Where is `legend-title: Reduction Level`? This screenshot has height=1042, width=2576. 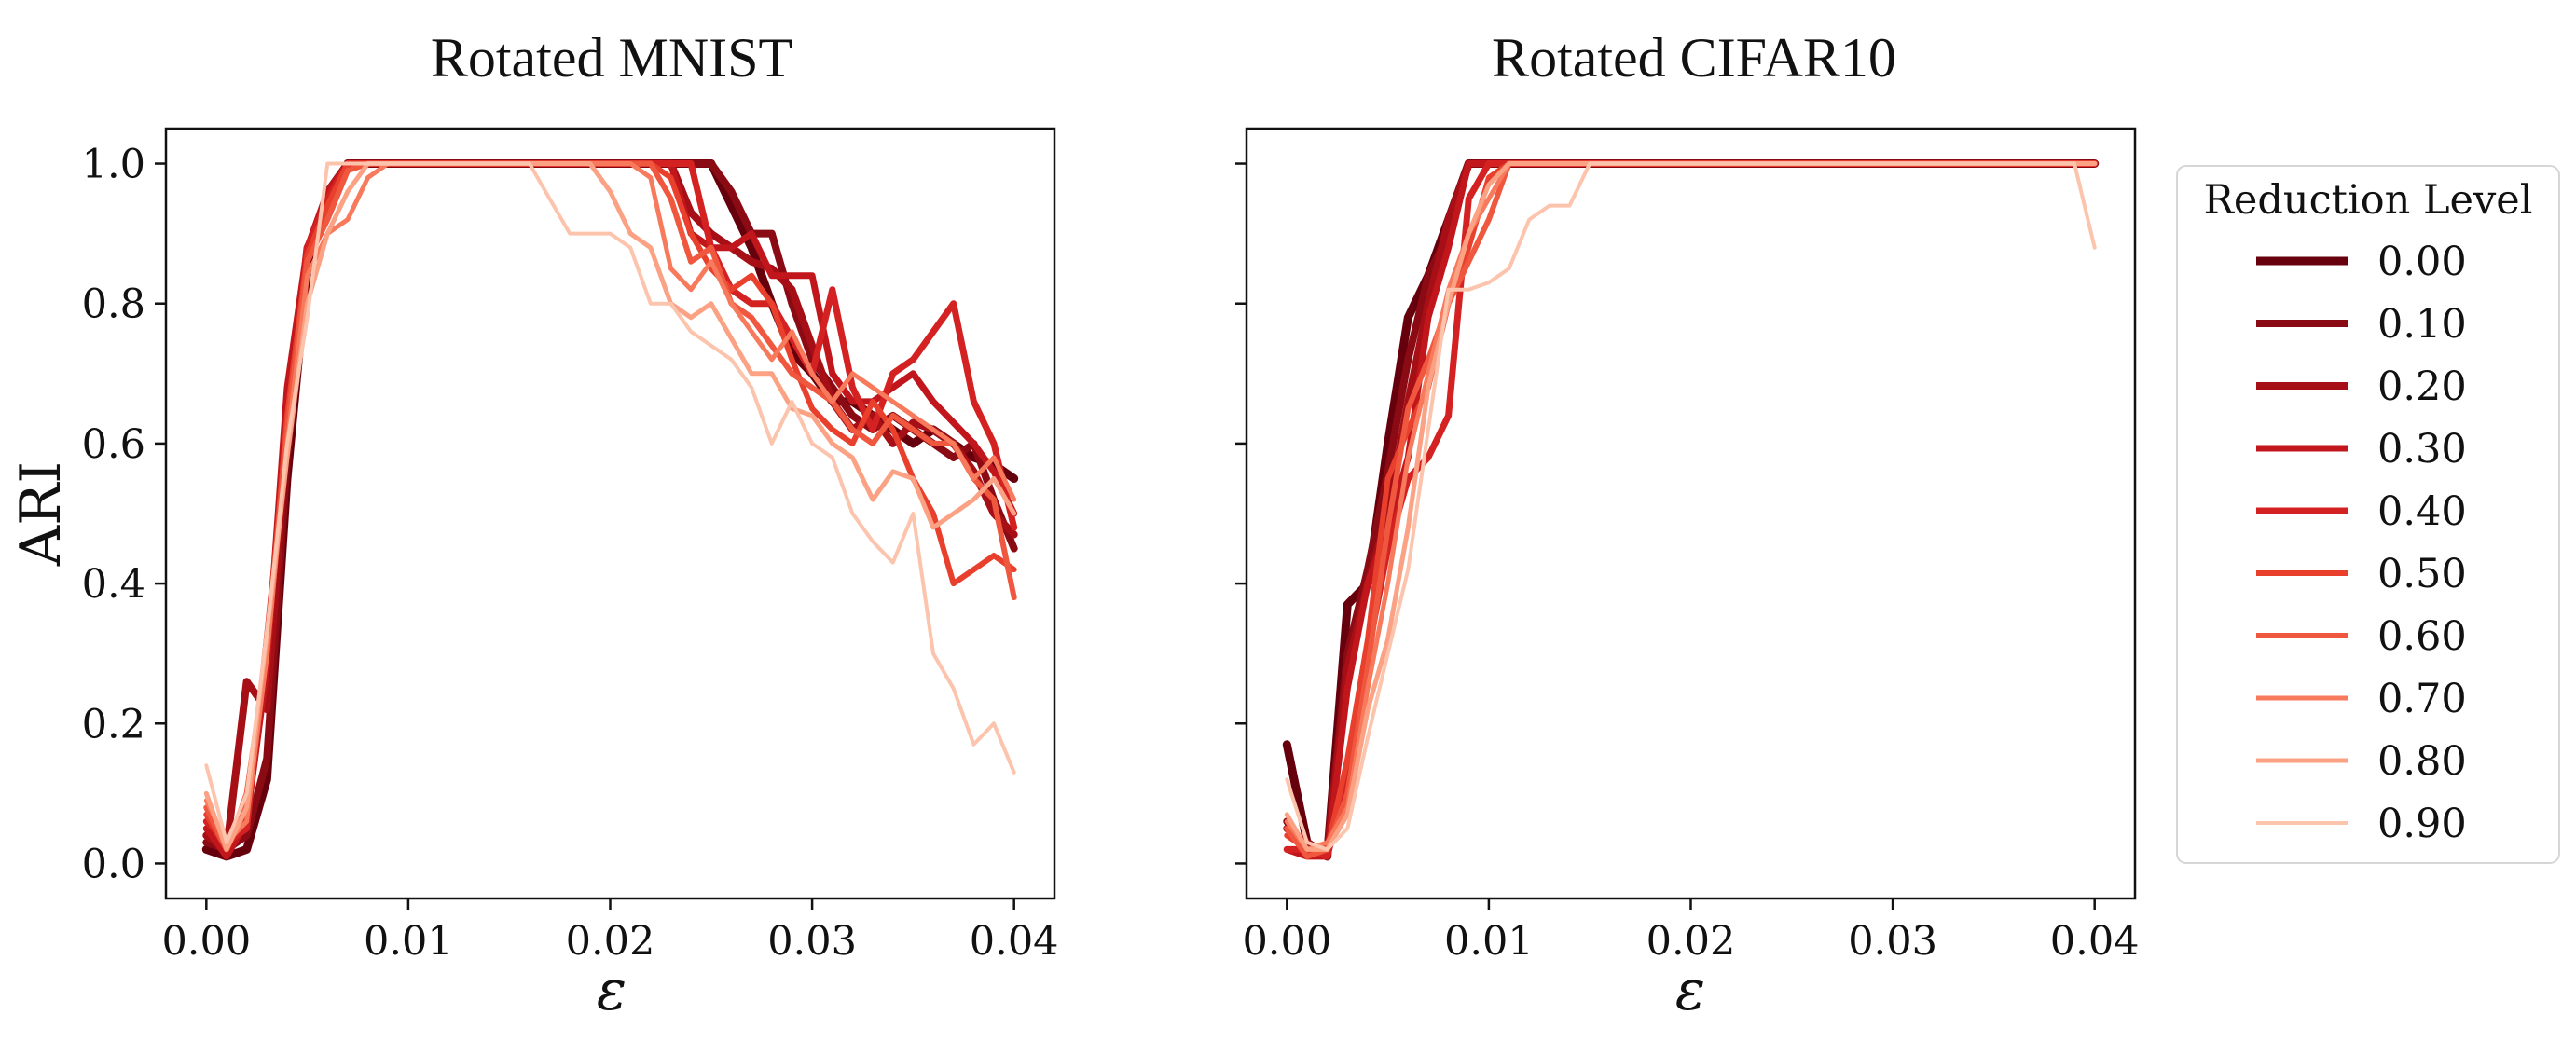 legend-title: Reduction Level is located at coordinates (2368, 200).